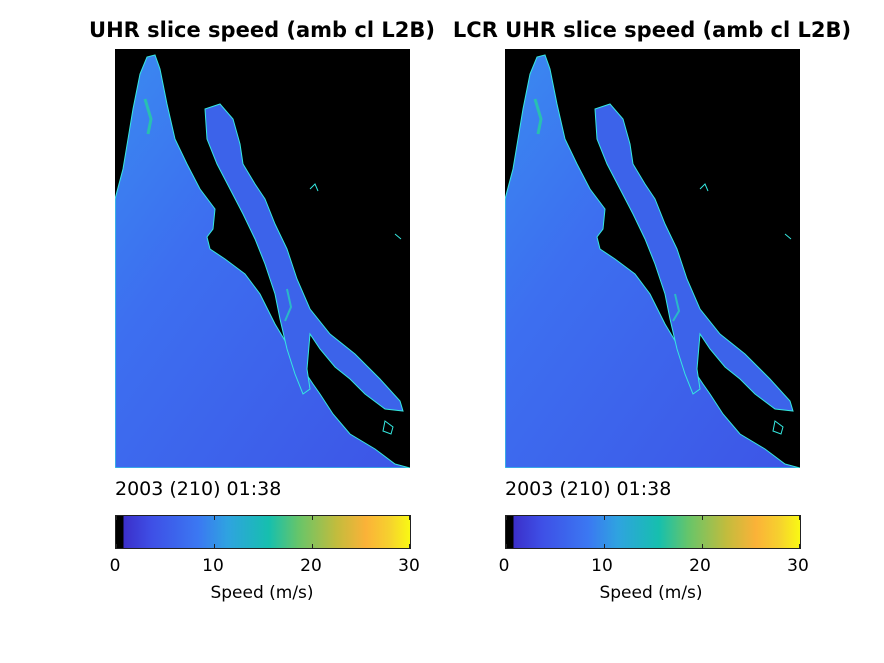 The height and width of the screenshot is (663, 884). What do you see at coordinates (409, 566) in the screenshot?
I see `colorbar-left-tick-label: 30` at bounding box center [409, 566].